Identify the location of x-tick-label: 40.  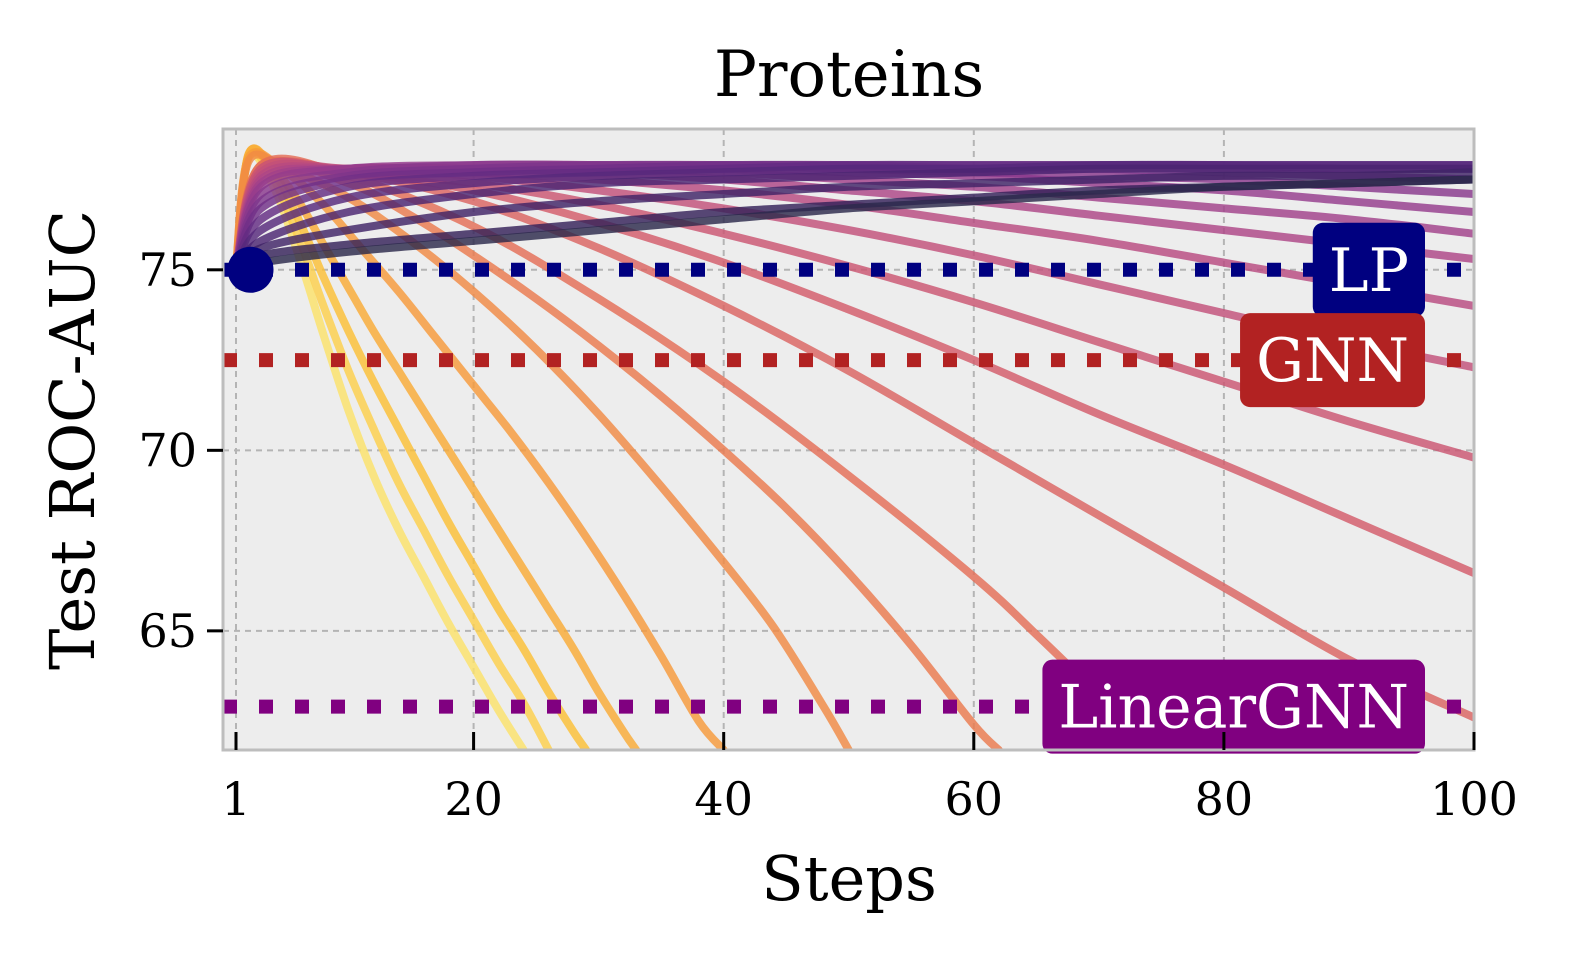
(723, 799).